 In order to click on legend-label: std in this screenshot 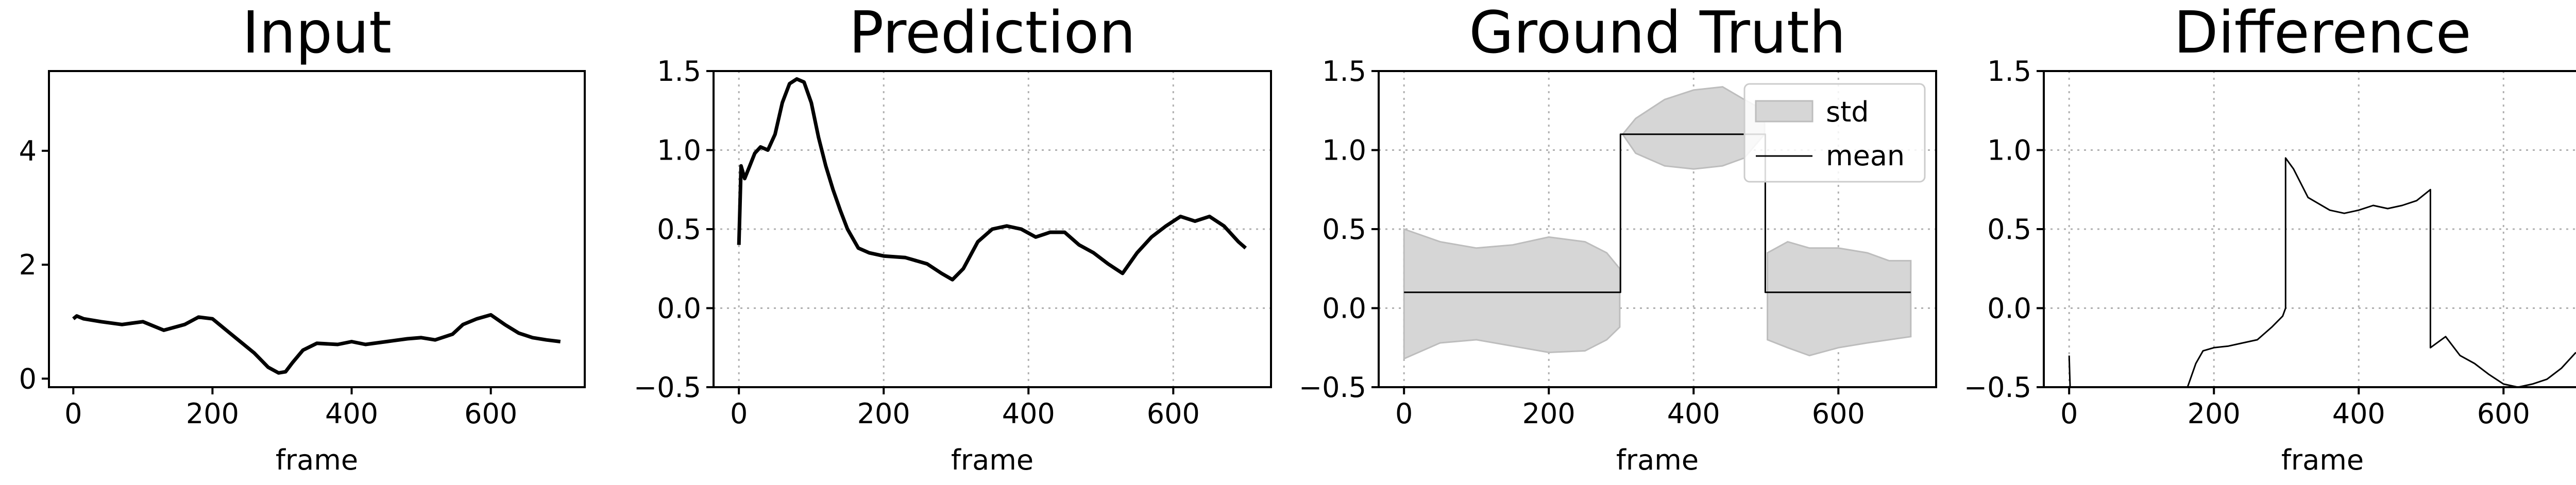, I will do `click(1847, 112)`.